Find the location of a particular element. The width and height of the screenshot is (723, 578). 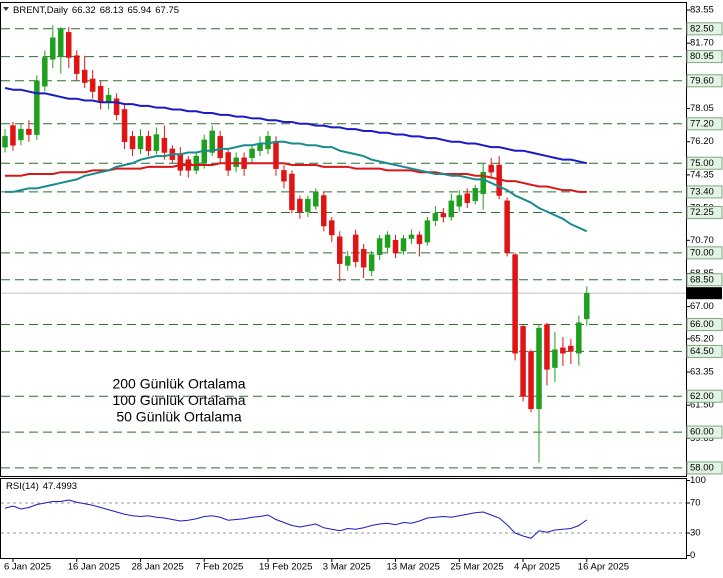

level-label: 58.00 is located at coordinates (702, 467).